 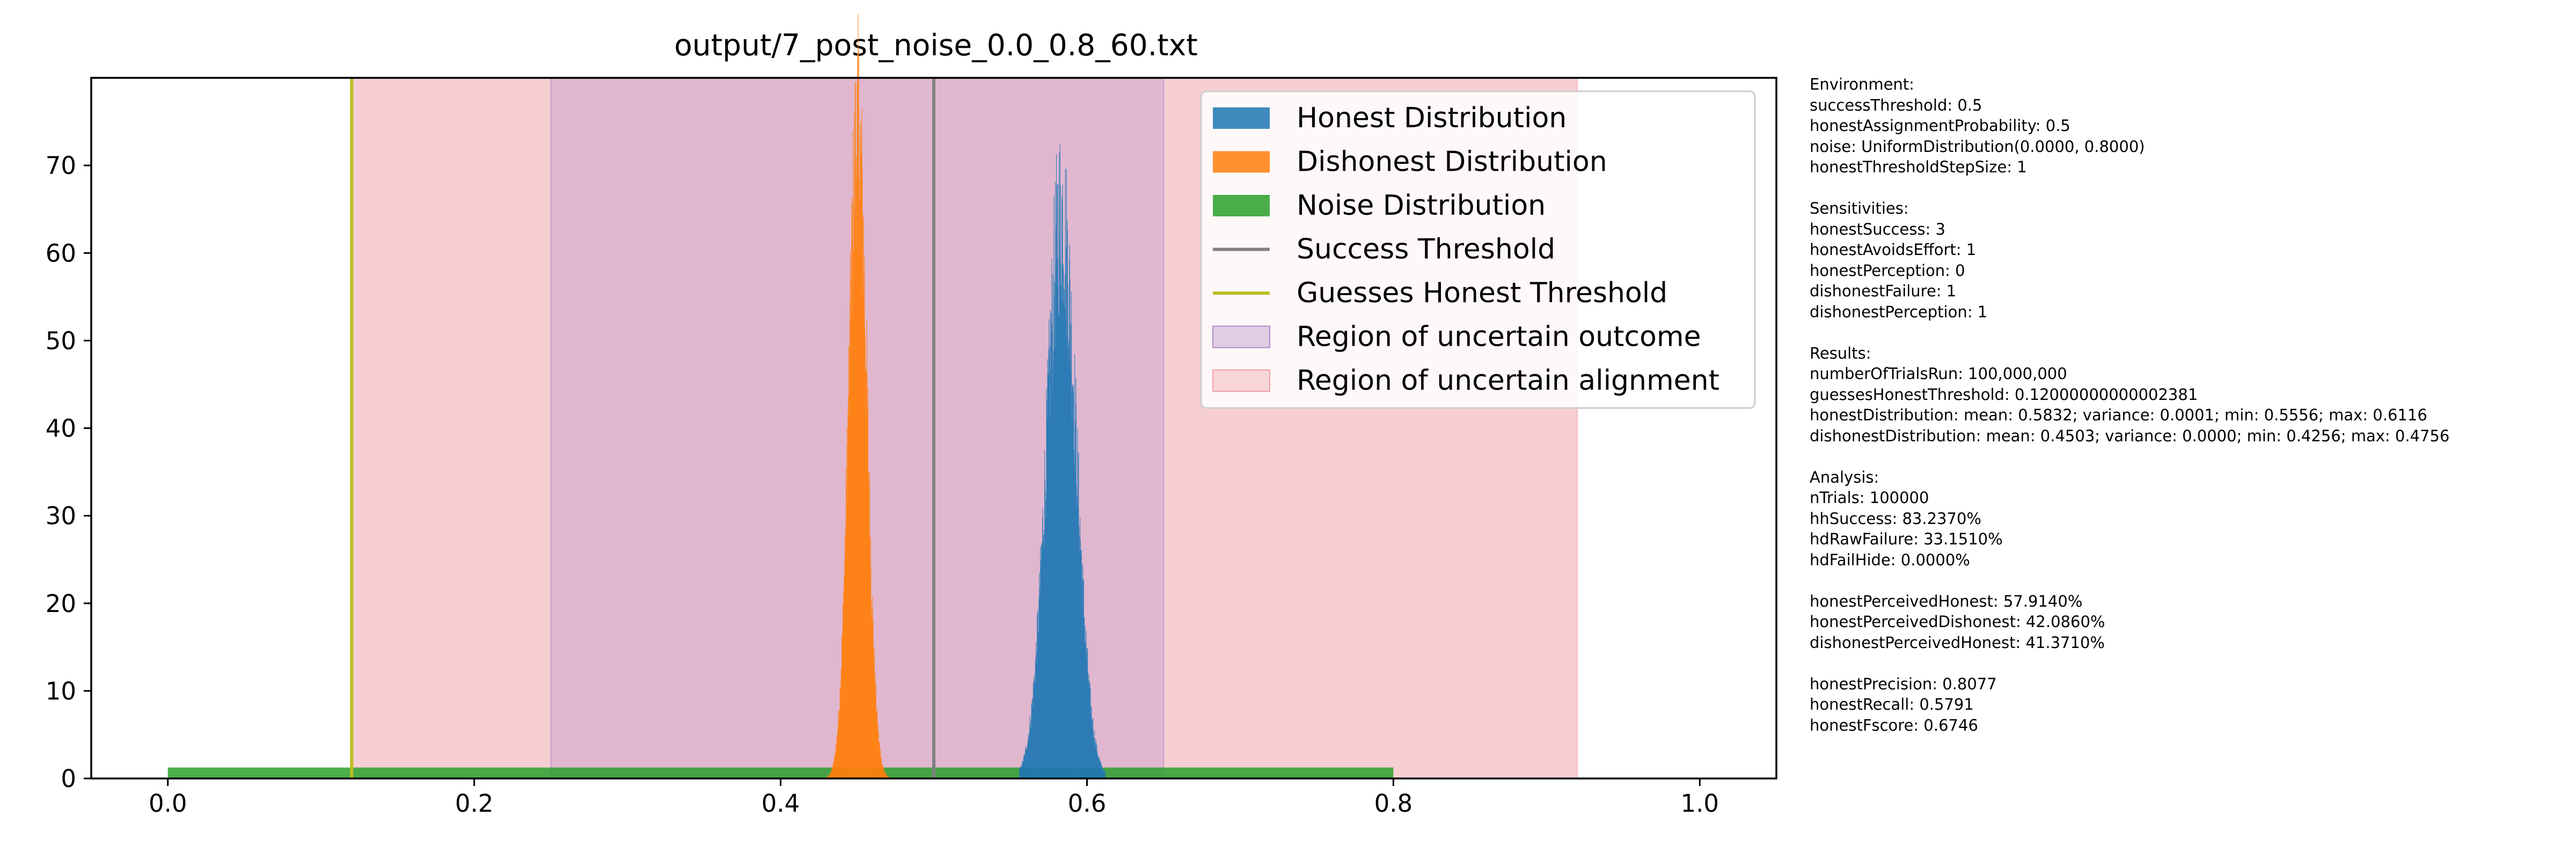 I want to click on info-line: honestPerception: 0, so click(x=1887, y=270).